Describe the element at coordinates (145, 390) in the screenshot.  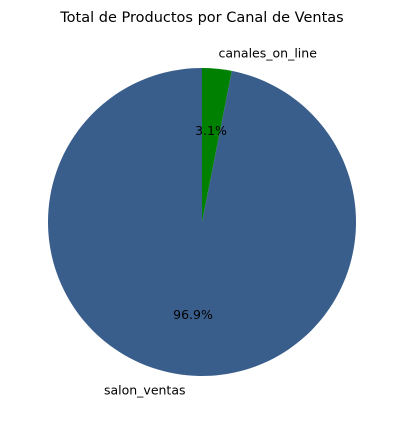
I see `slice-label-salon-ventas: salon_ventas` at that location.